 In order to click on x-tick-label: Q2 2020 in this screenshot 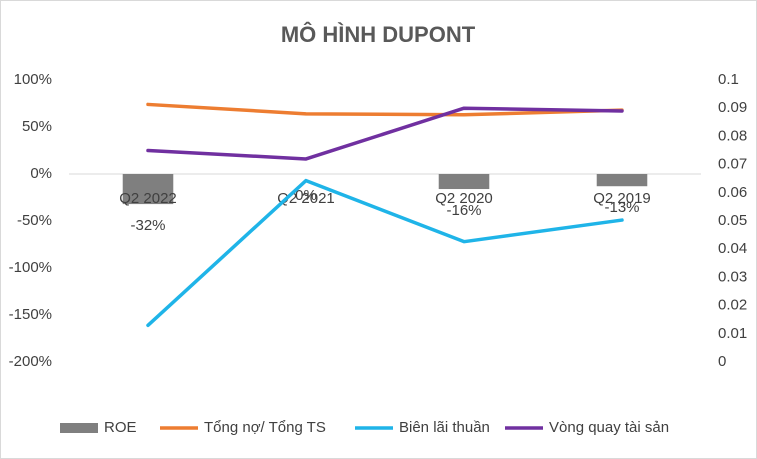, I will do `click(464, 198)`.